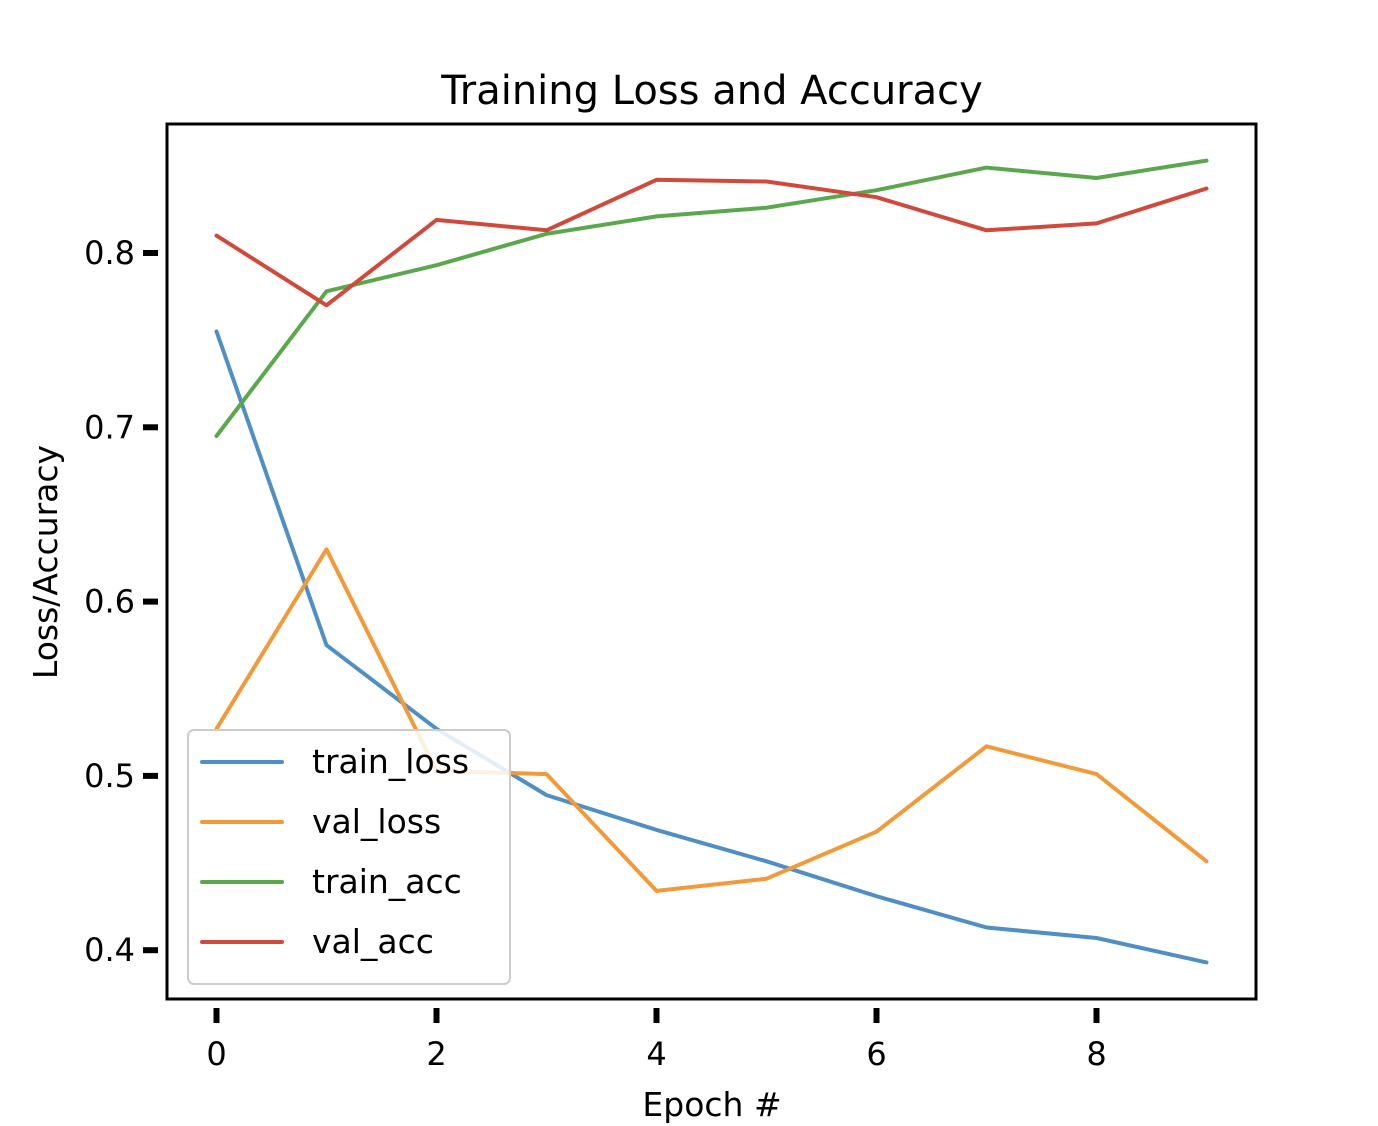  I want to click on y-tick-label: 0.4, so click(109, 950).